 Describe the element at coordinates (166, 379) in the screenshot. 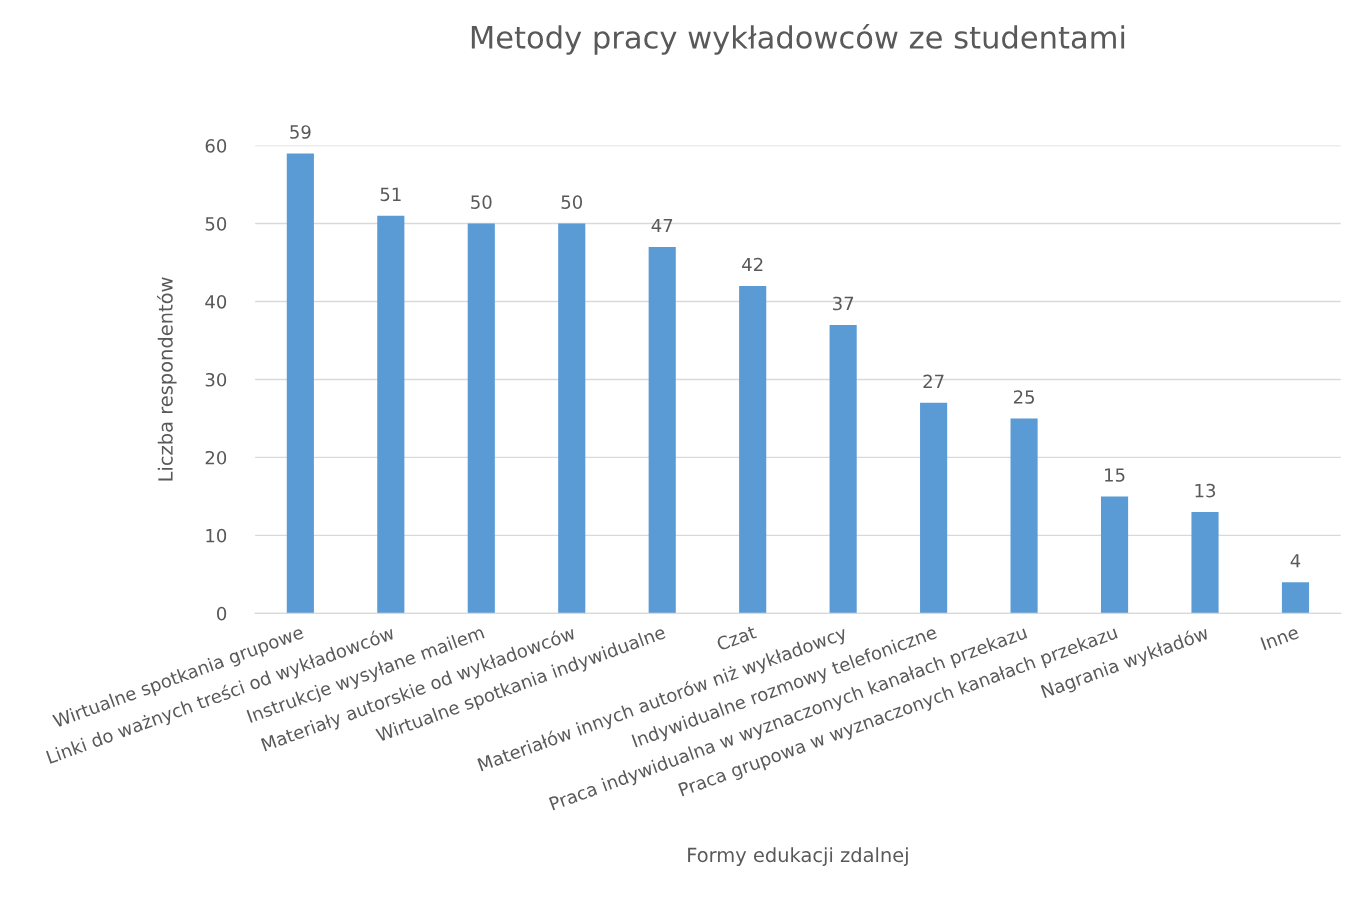

I see `y-axis-title: Liczba respondentów` at that location.